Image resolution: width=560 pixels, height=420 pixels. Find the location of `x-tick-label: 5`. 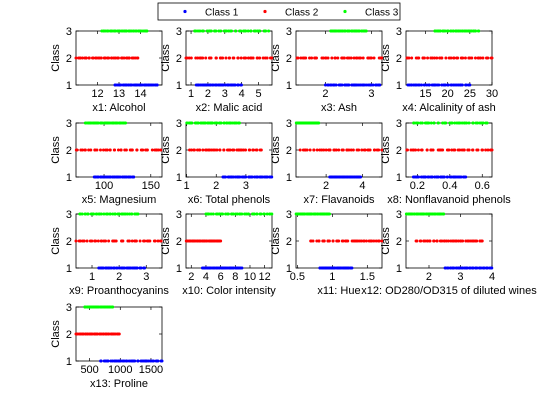

x-tick-label: 5 is located at coordinates (258, 94).